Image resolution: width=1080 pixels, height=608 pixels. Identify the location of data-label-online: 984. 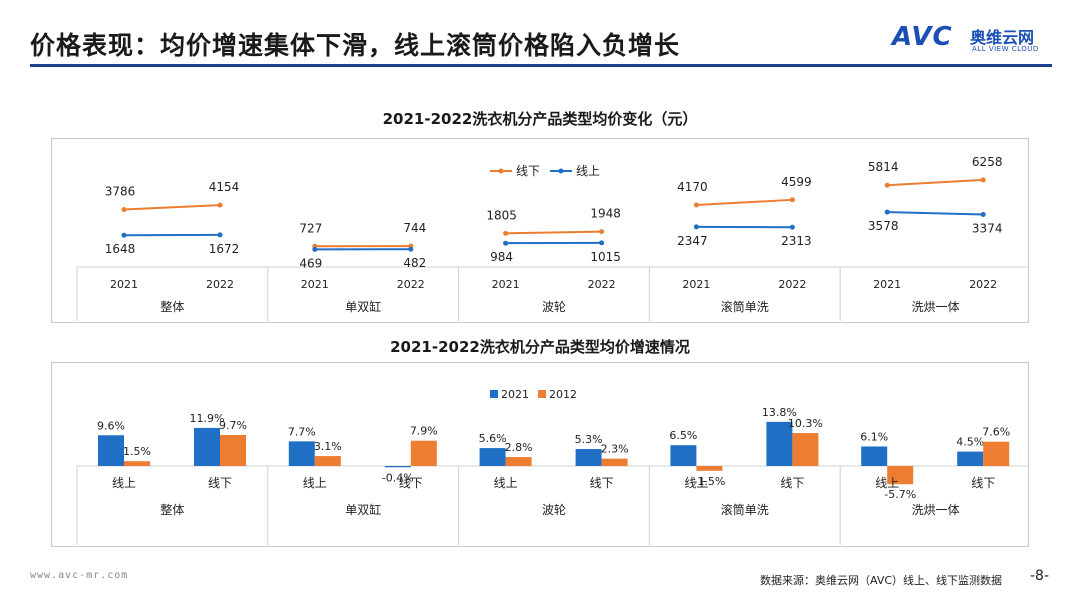
(501, 257).